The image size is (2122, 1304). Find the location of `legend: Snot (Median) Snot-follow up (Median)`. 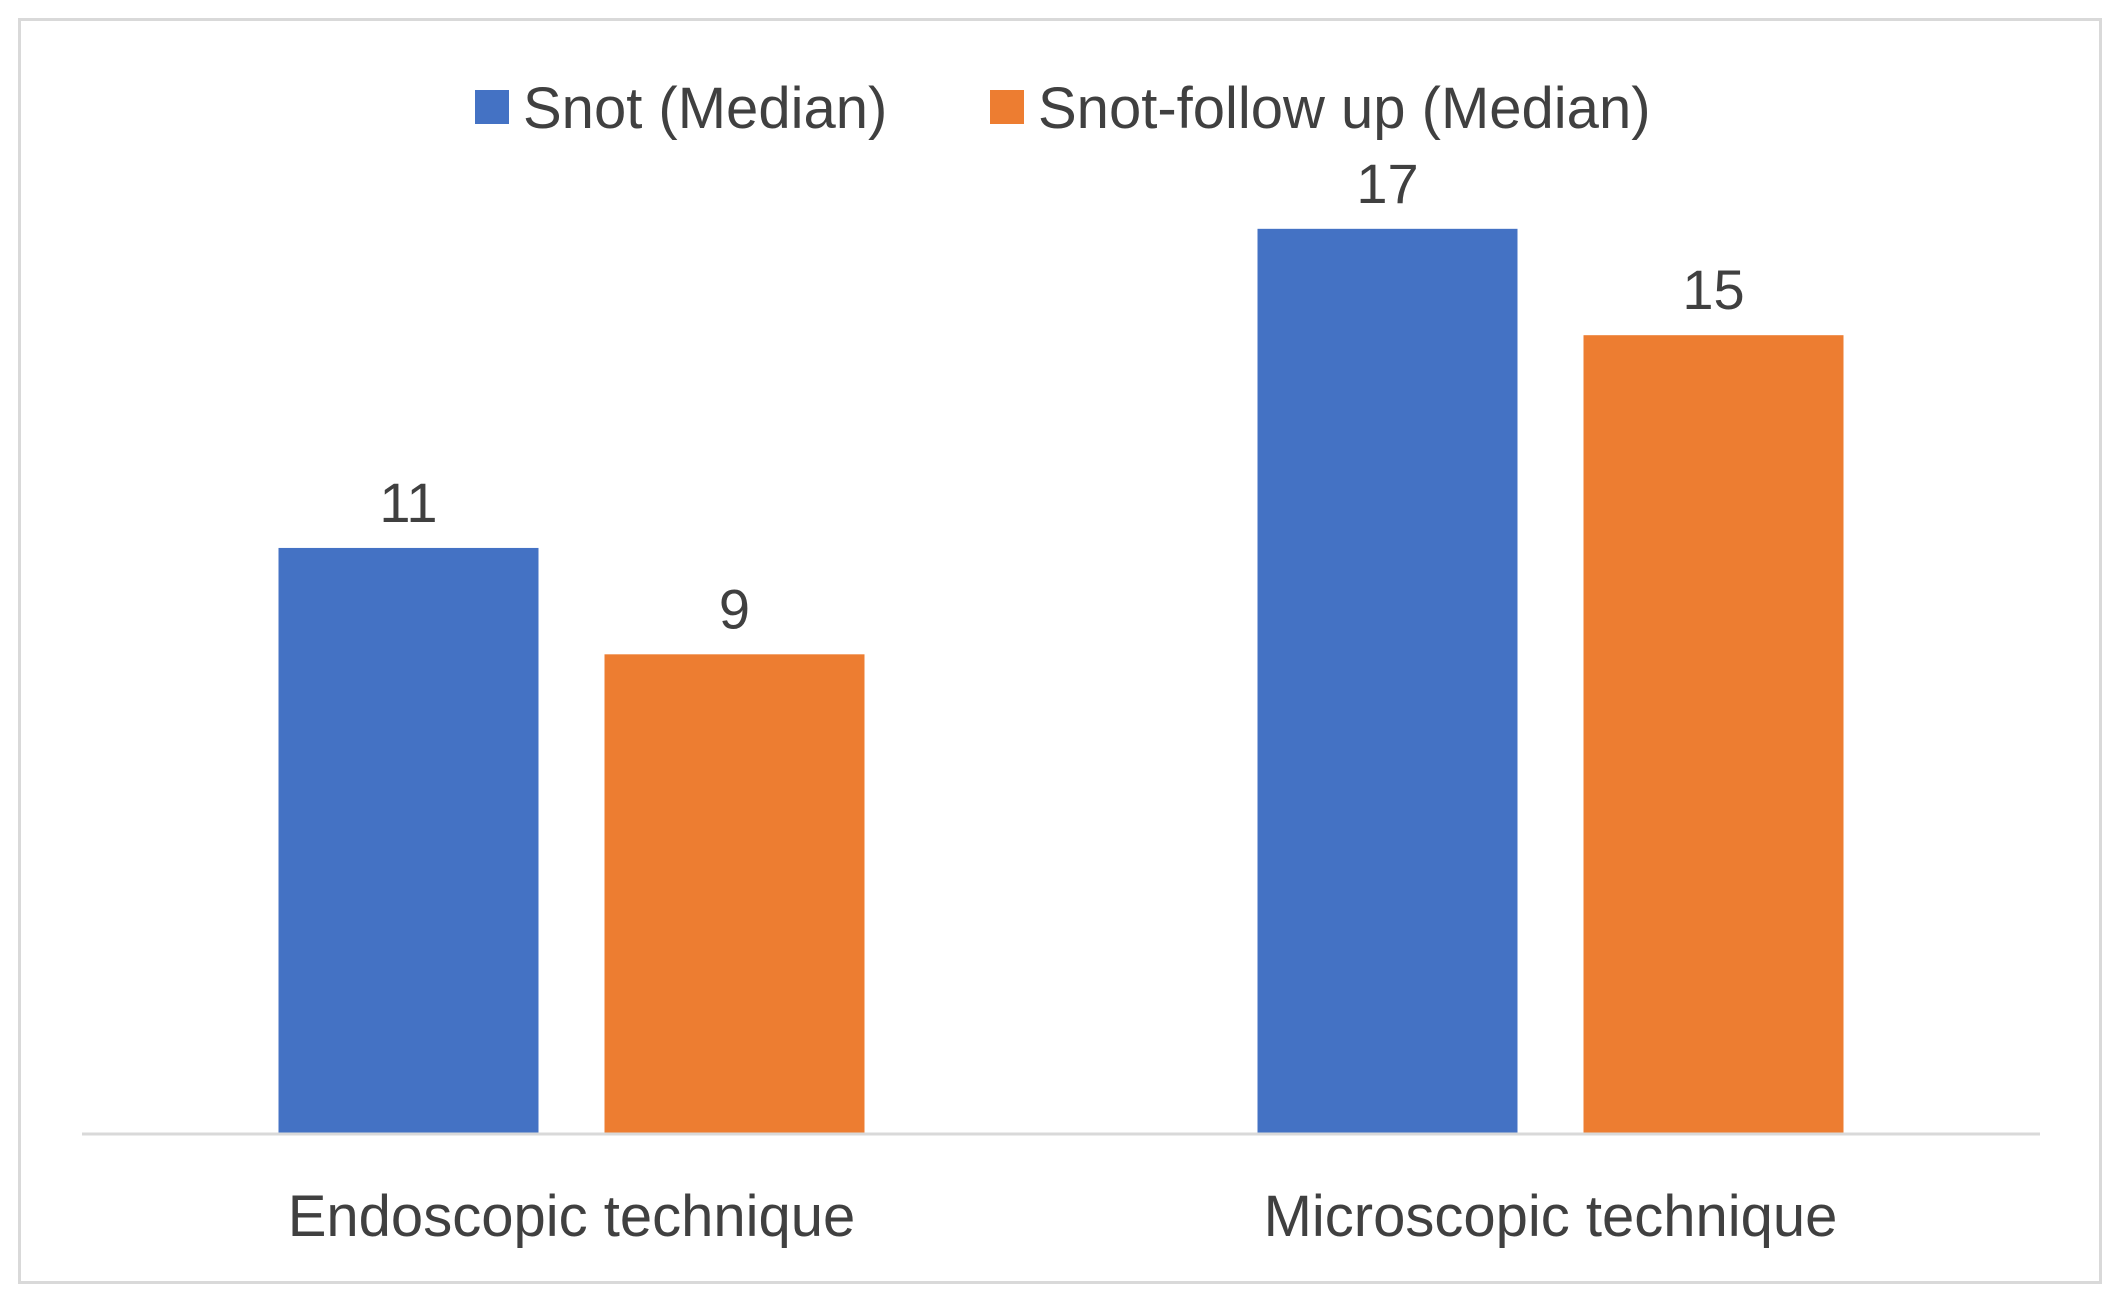

legend: Snot (Median) Snot-follow up (Median) is located at coordinates (1063, 108).